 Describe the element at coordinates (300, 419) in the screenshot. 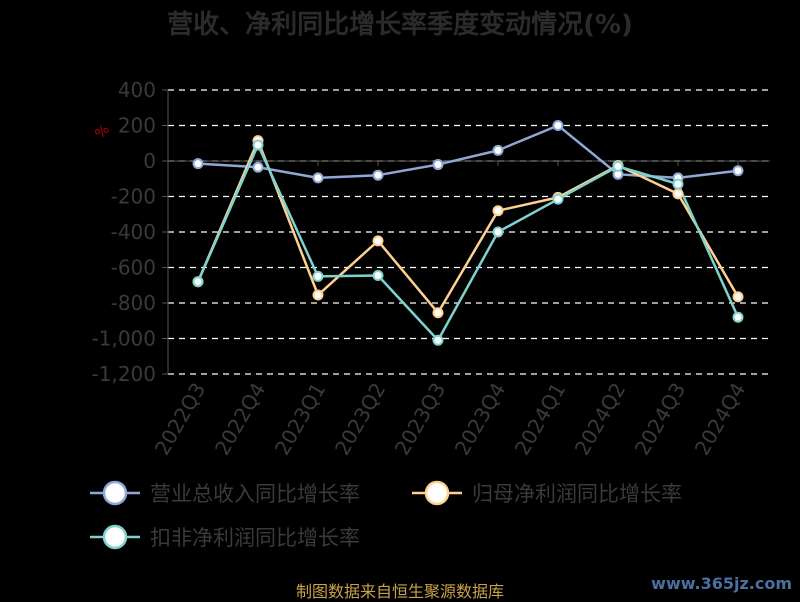

I see `x-tick-label: 2023Q1` at that location.